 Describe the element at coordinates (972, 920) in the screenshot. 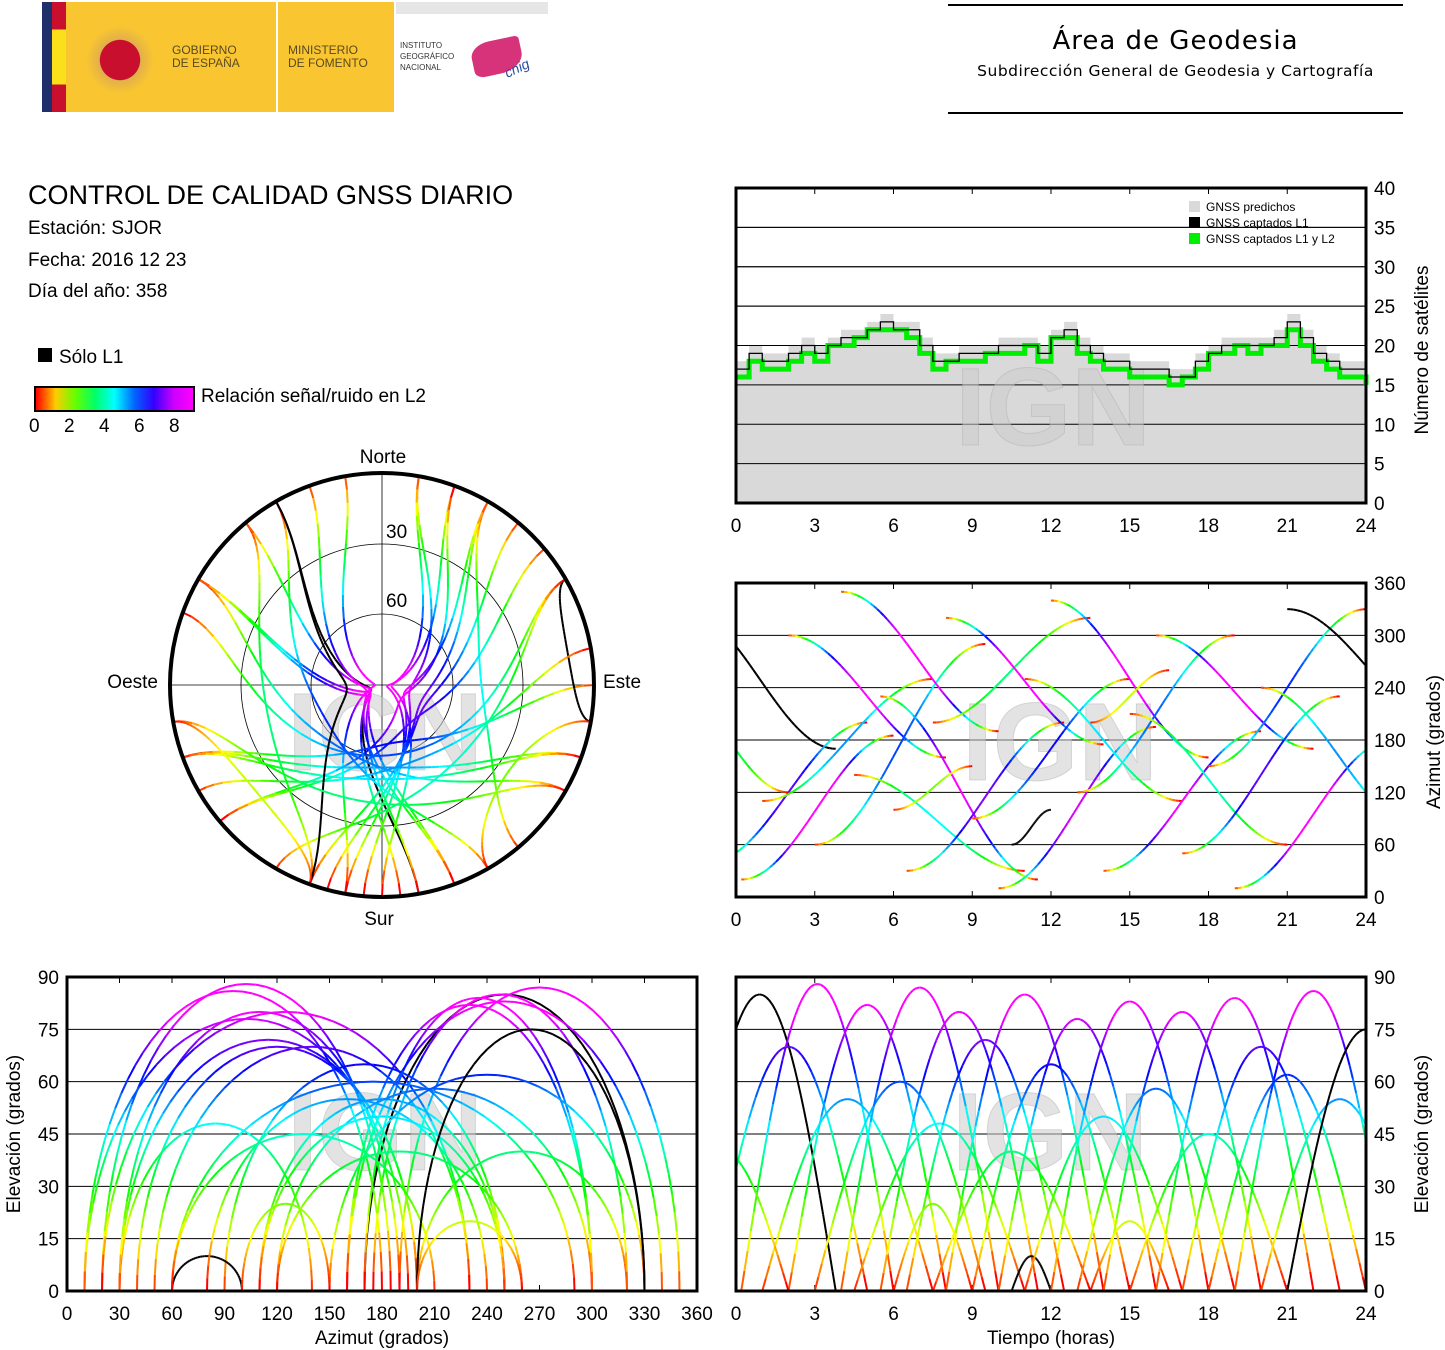

I see `x-tick-label: 9` at that location.